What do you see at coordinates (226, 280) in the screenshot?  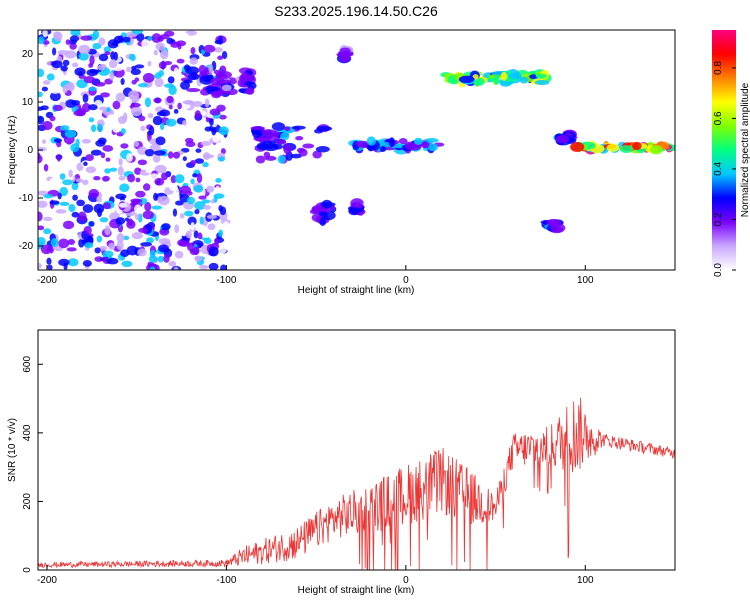 I see `spectrogram-xtick-label: -100` at bounding box center [226, 280].